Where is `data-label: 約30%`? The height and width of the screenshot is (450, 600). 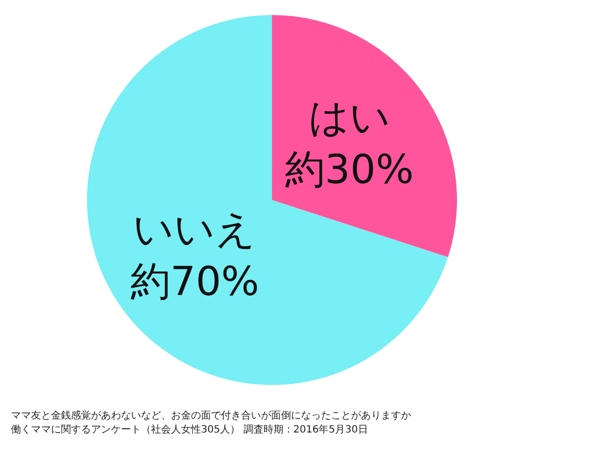 data-label: 約30% is located at coordinates (349, 169).